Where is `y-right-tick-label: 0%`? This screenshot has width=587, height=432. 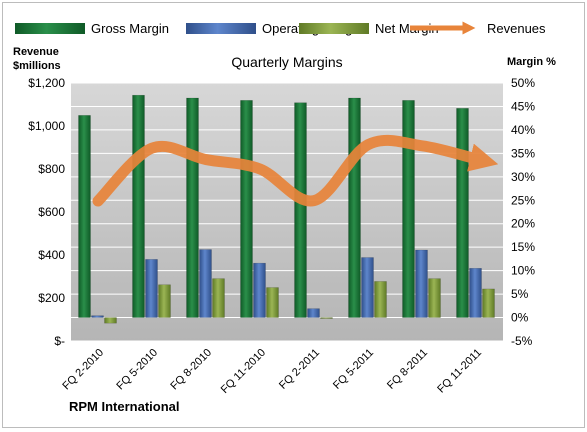 y-right-tick-label: 0% is located at coordinates (520, 318).